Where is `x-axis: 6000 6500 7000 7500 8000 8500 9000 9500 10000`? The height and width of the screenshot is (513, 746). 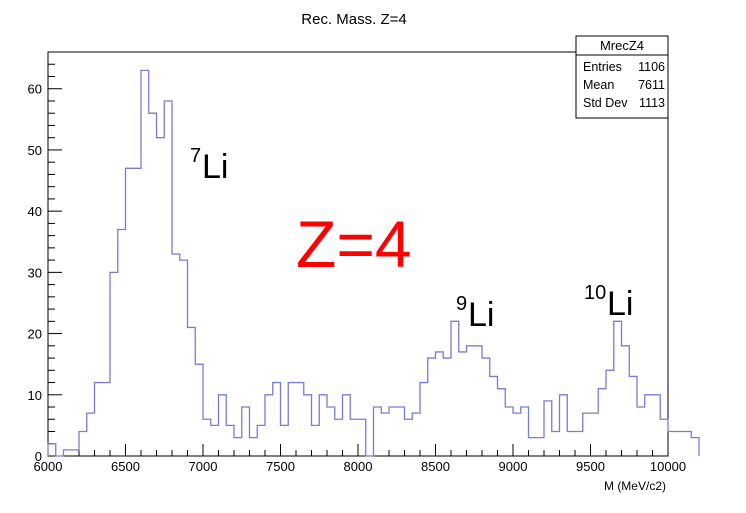 x-axis: 6000 6500 7000 7500 8000 8500 9000 9500 10000 is located at coordinates (360, 459).